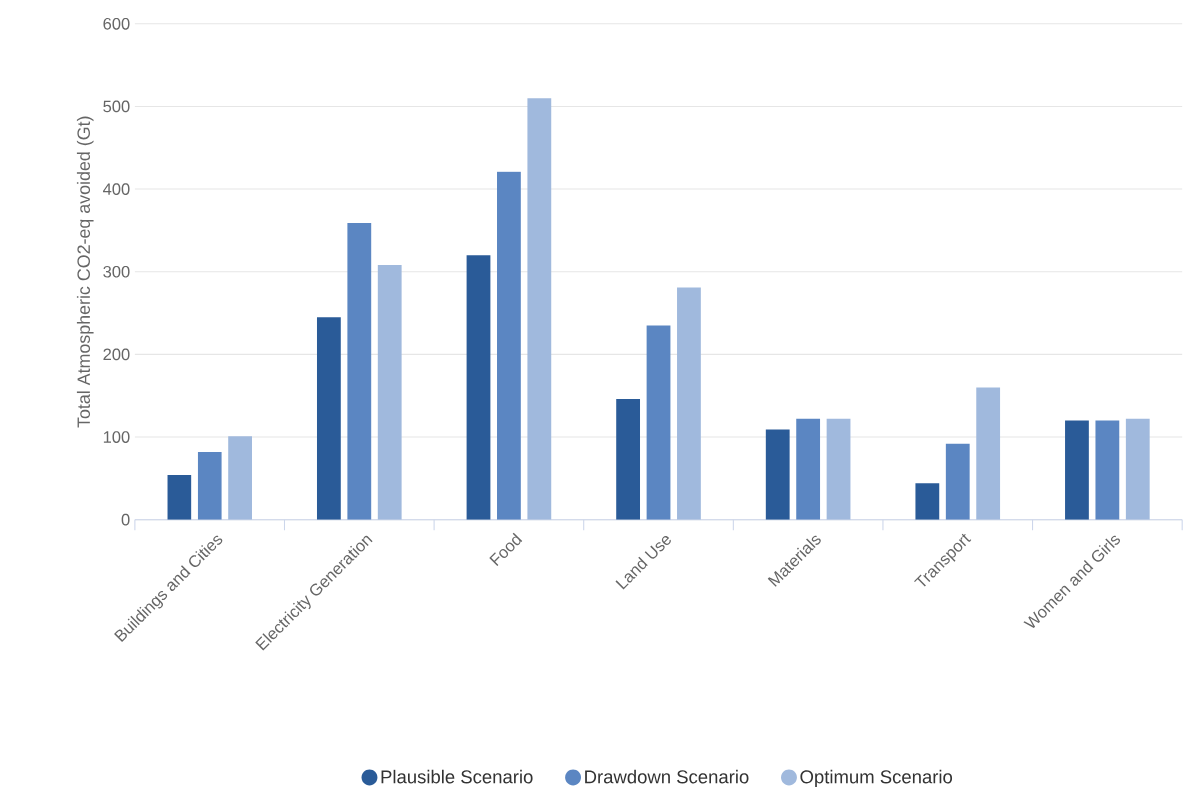  What do you see at coordinates (125, 519) in the screenshot?
I see `y-tick-label: 0` at bounding box center [125, 519].